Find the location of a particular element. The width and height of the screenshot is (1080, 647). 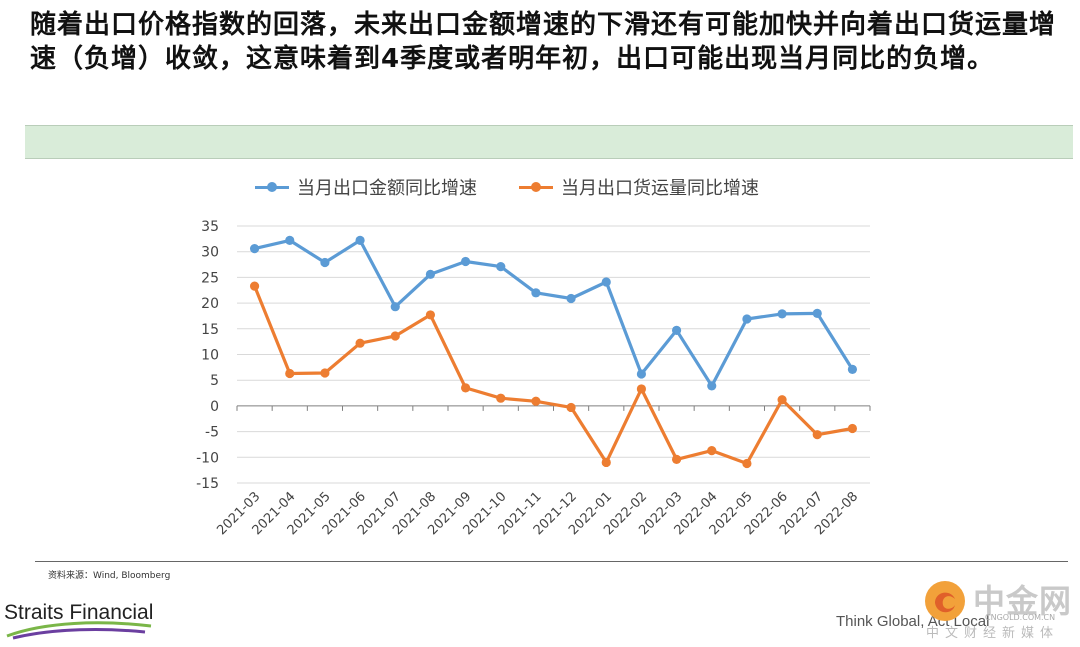

footer-divider is located at coordinates (551, 561).